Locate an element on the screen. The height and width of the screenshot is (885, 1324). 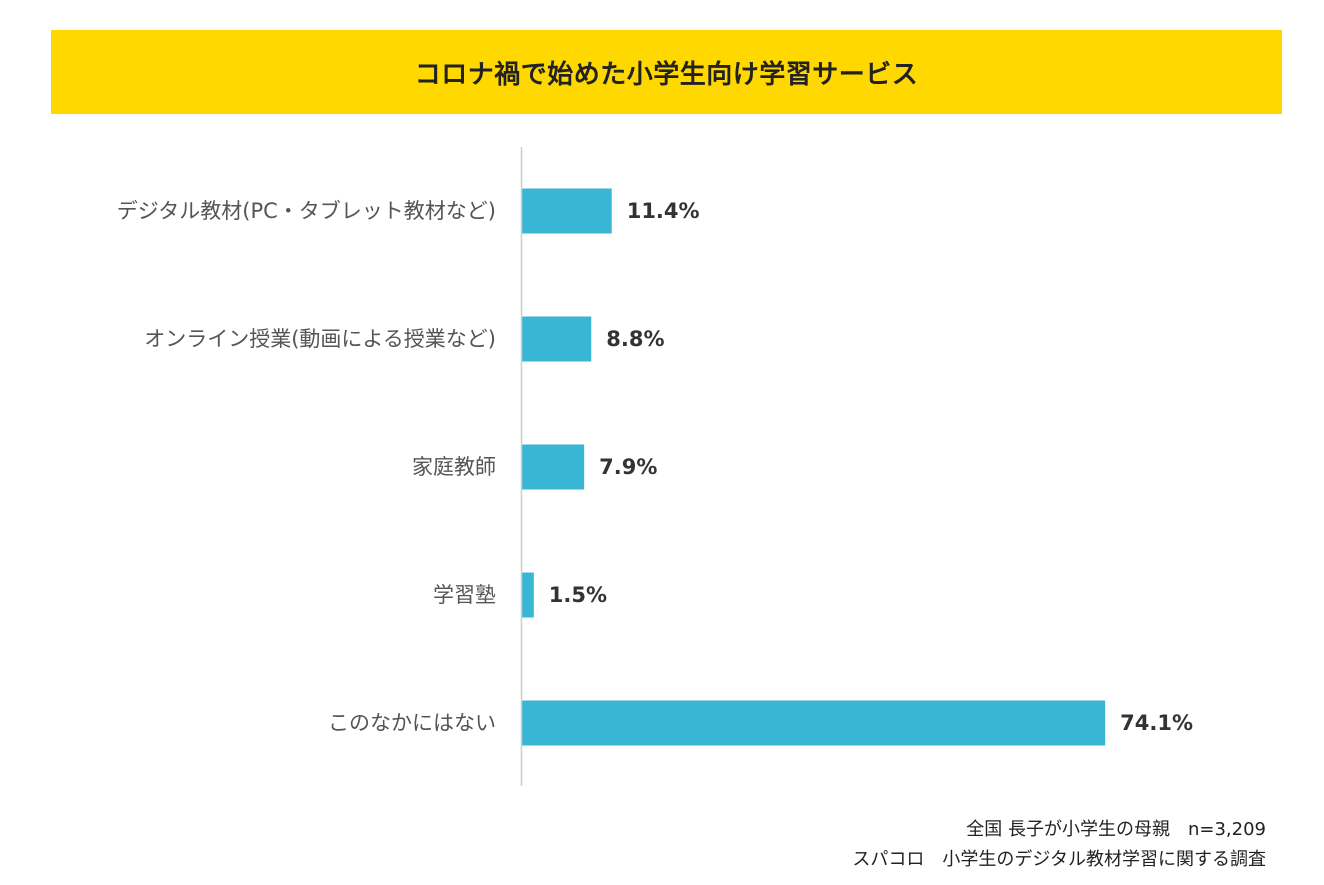
value-label-3: 1.5% is located at coordinates (578, 595).